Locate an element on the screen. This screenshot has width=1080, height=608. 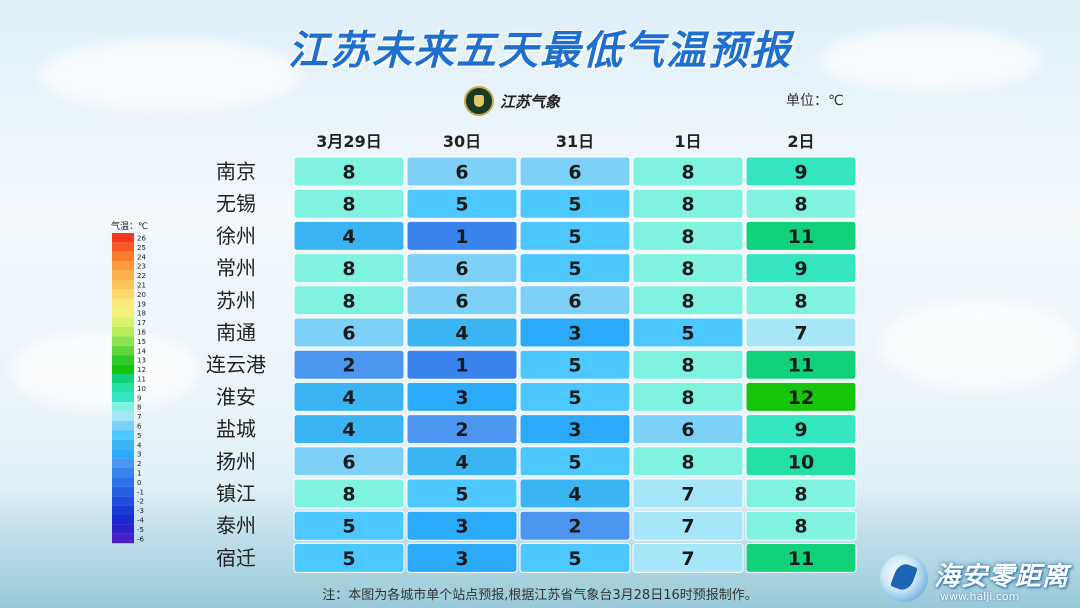
legend-tick-label: 20 is located at coordinates (141, 295).